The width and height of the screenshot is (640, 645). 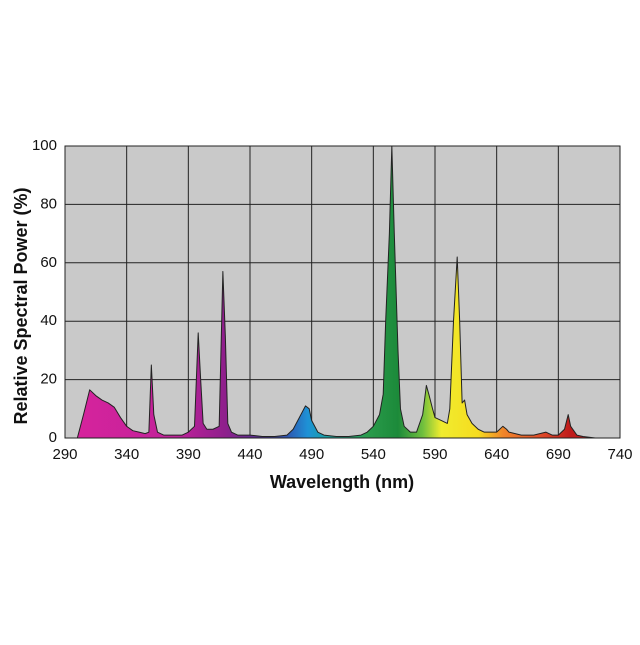 I want to click on y-tick-label: 60, so click(x=48, y=262).